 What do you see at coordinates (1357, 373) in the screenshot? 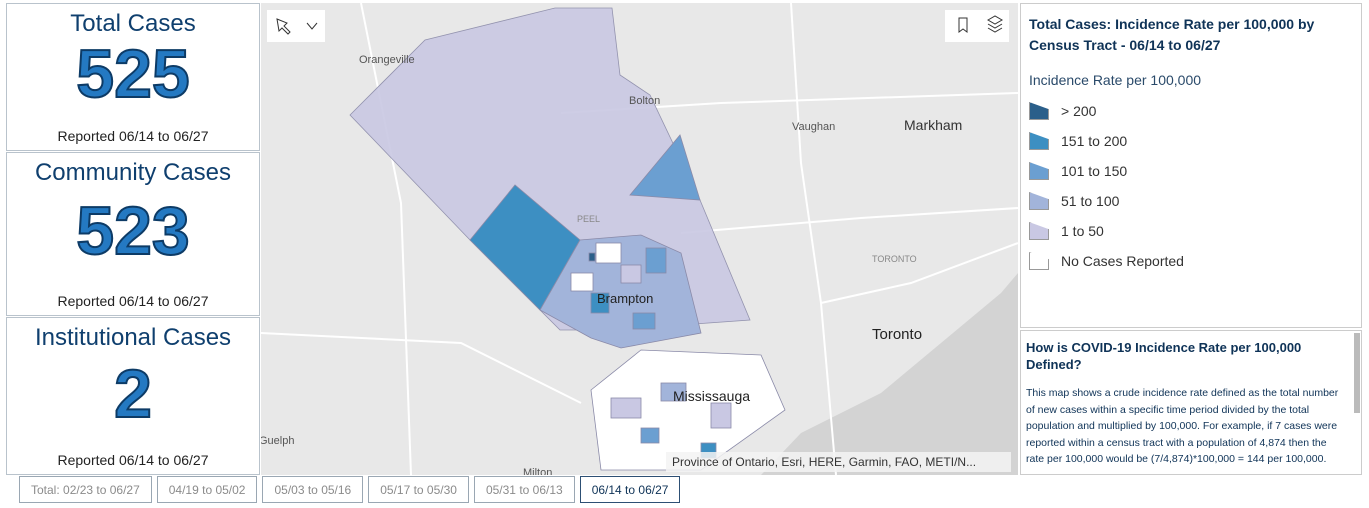
I see `scrollbar` at bounding box center [1357, 373].